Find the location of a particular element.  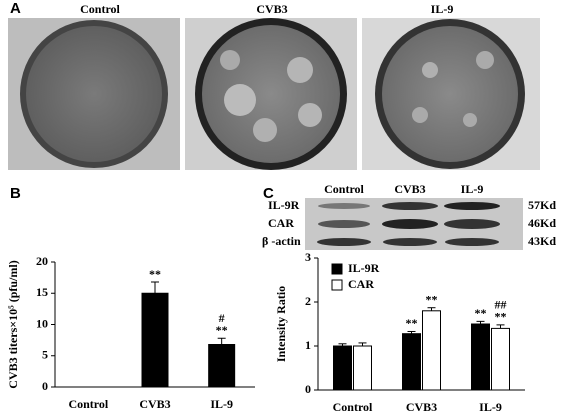

y-tick-label: 5 is located at coordinates (45, 355).